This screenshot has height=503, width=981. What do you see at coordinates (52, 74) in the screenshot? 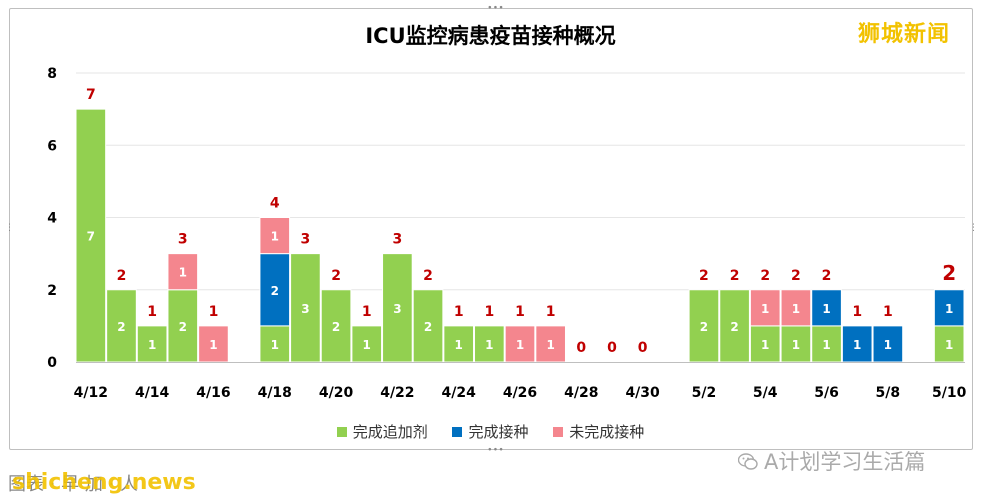
I see `y-tick-label: 8` at bounding box center [52, 74].